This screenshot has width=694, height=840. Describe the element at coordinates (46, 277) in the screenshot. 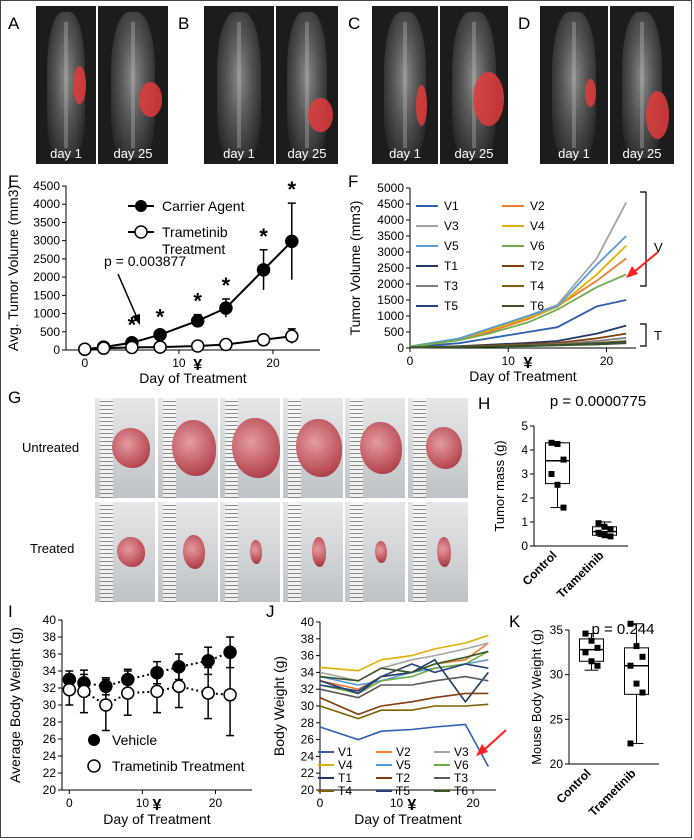

I see `y-tick-label: 2000` at that location.